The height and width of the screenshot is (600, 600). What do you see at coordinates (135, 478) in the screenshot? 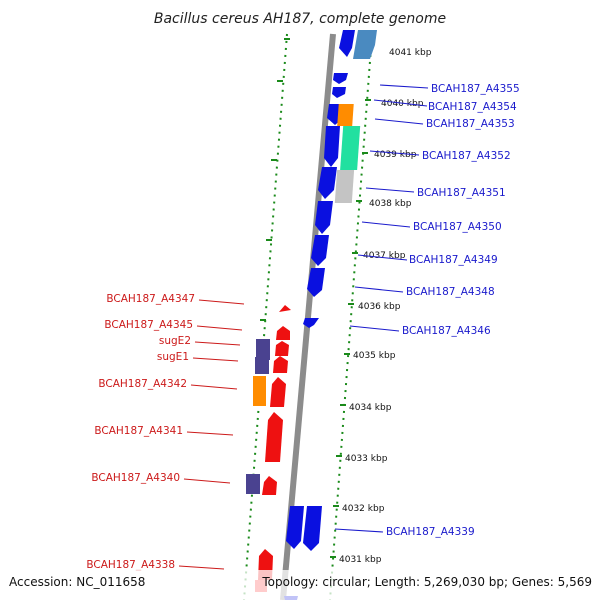
I see `gene-label-left: BCAH187_A4340` at bounding box center [135, 478].